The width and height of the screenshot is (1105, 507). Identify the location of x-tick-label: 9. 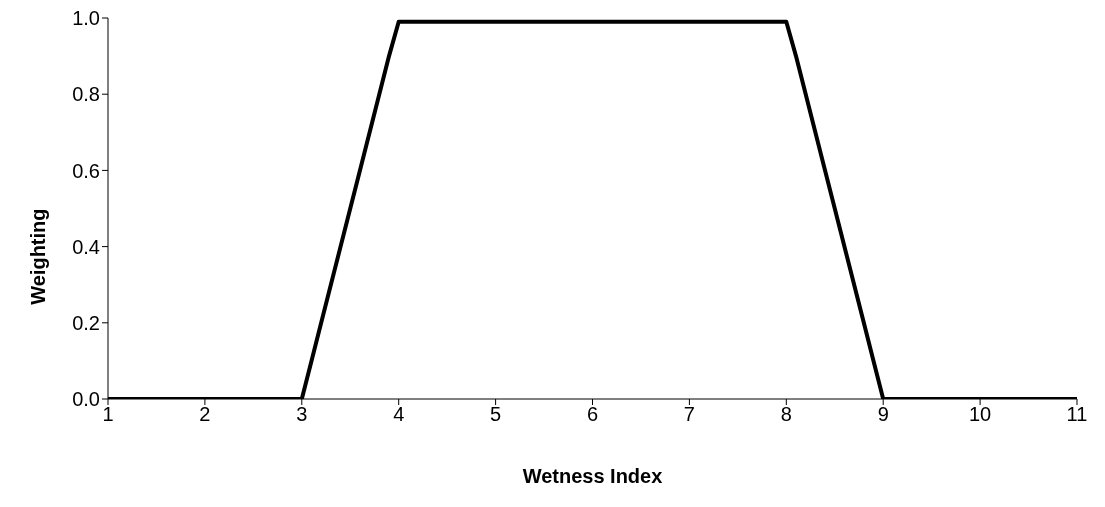
(883, 414).